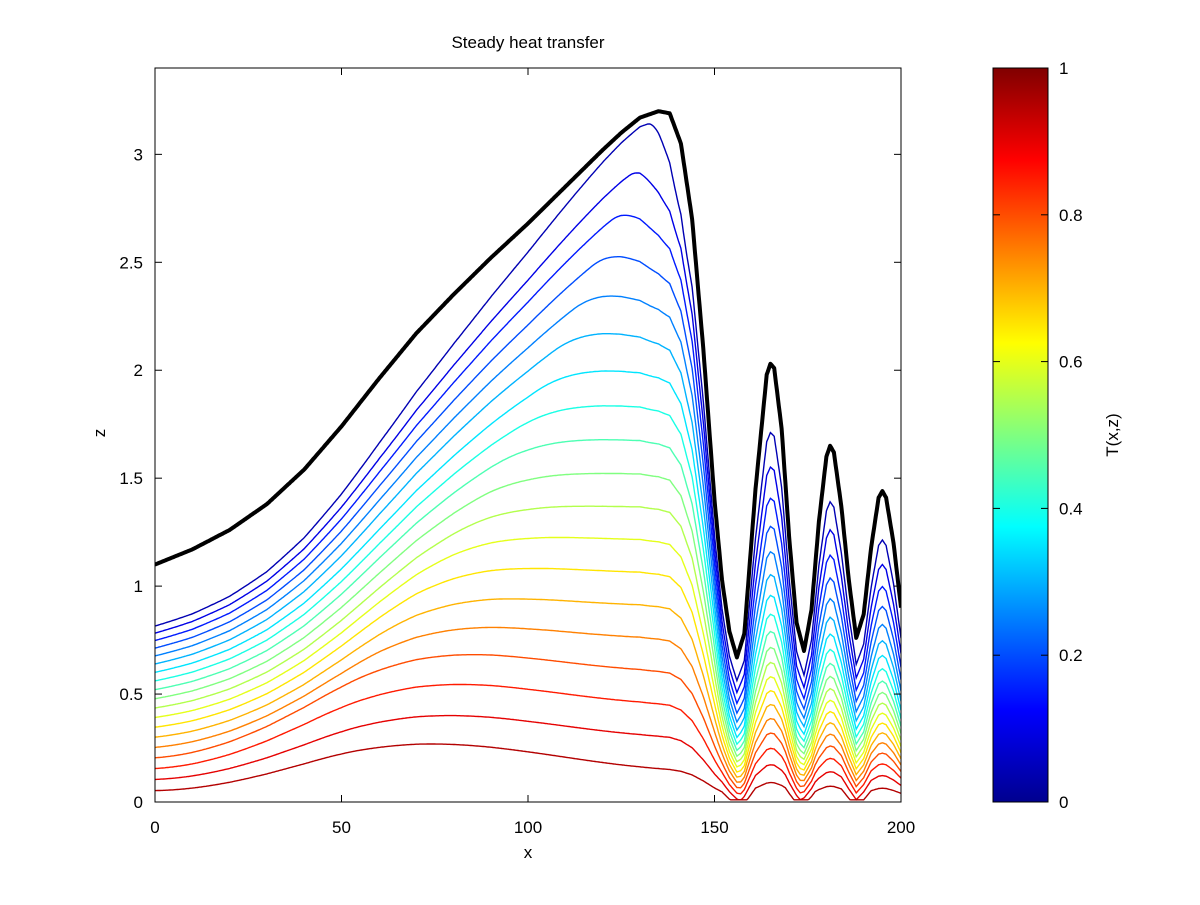 The height and width of the screenshot is (905, 1200). Describe the element at coordinates (1071, 215) in the screenshot. I see `colorbar-tick-label: 0.8` at that location.